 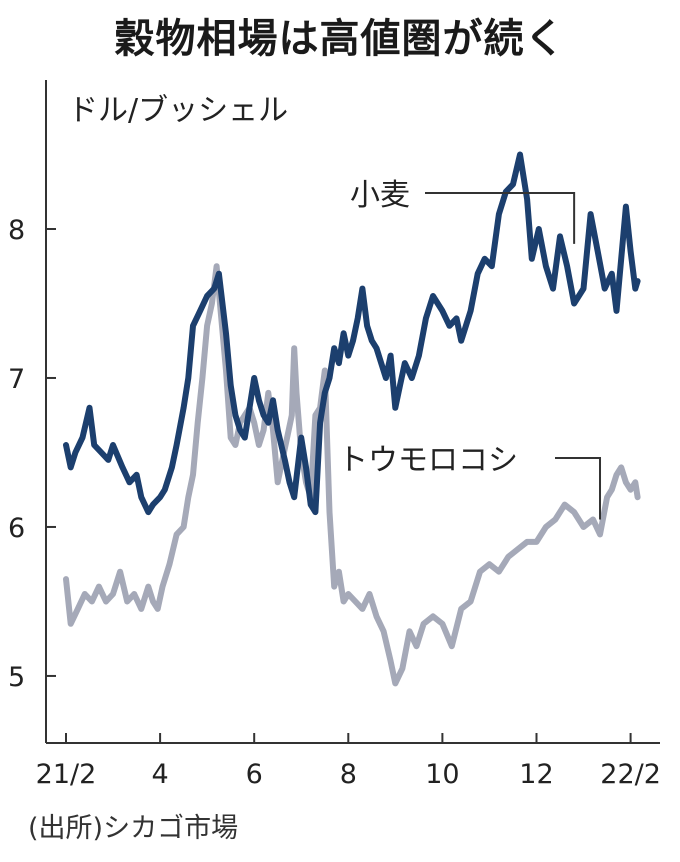 I want to click on y-tick-label: 6, so click(x=16, y=528).